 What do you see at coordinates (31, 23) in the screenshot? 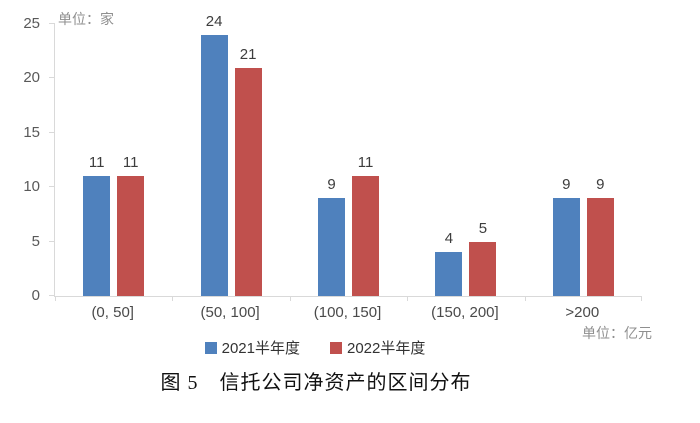
I see `y-tick-label: 25` at bounding box center [31, 23].